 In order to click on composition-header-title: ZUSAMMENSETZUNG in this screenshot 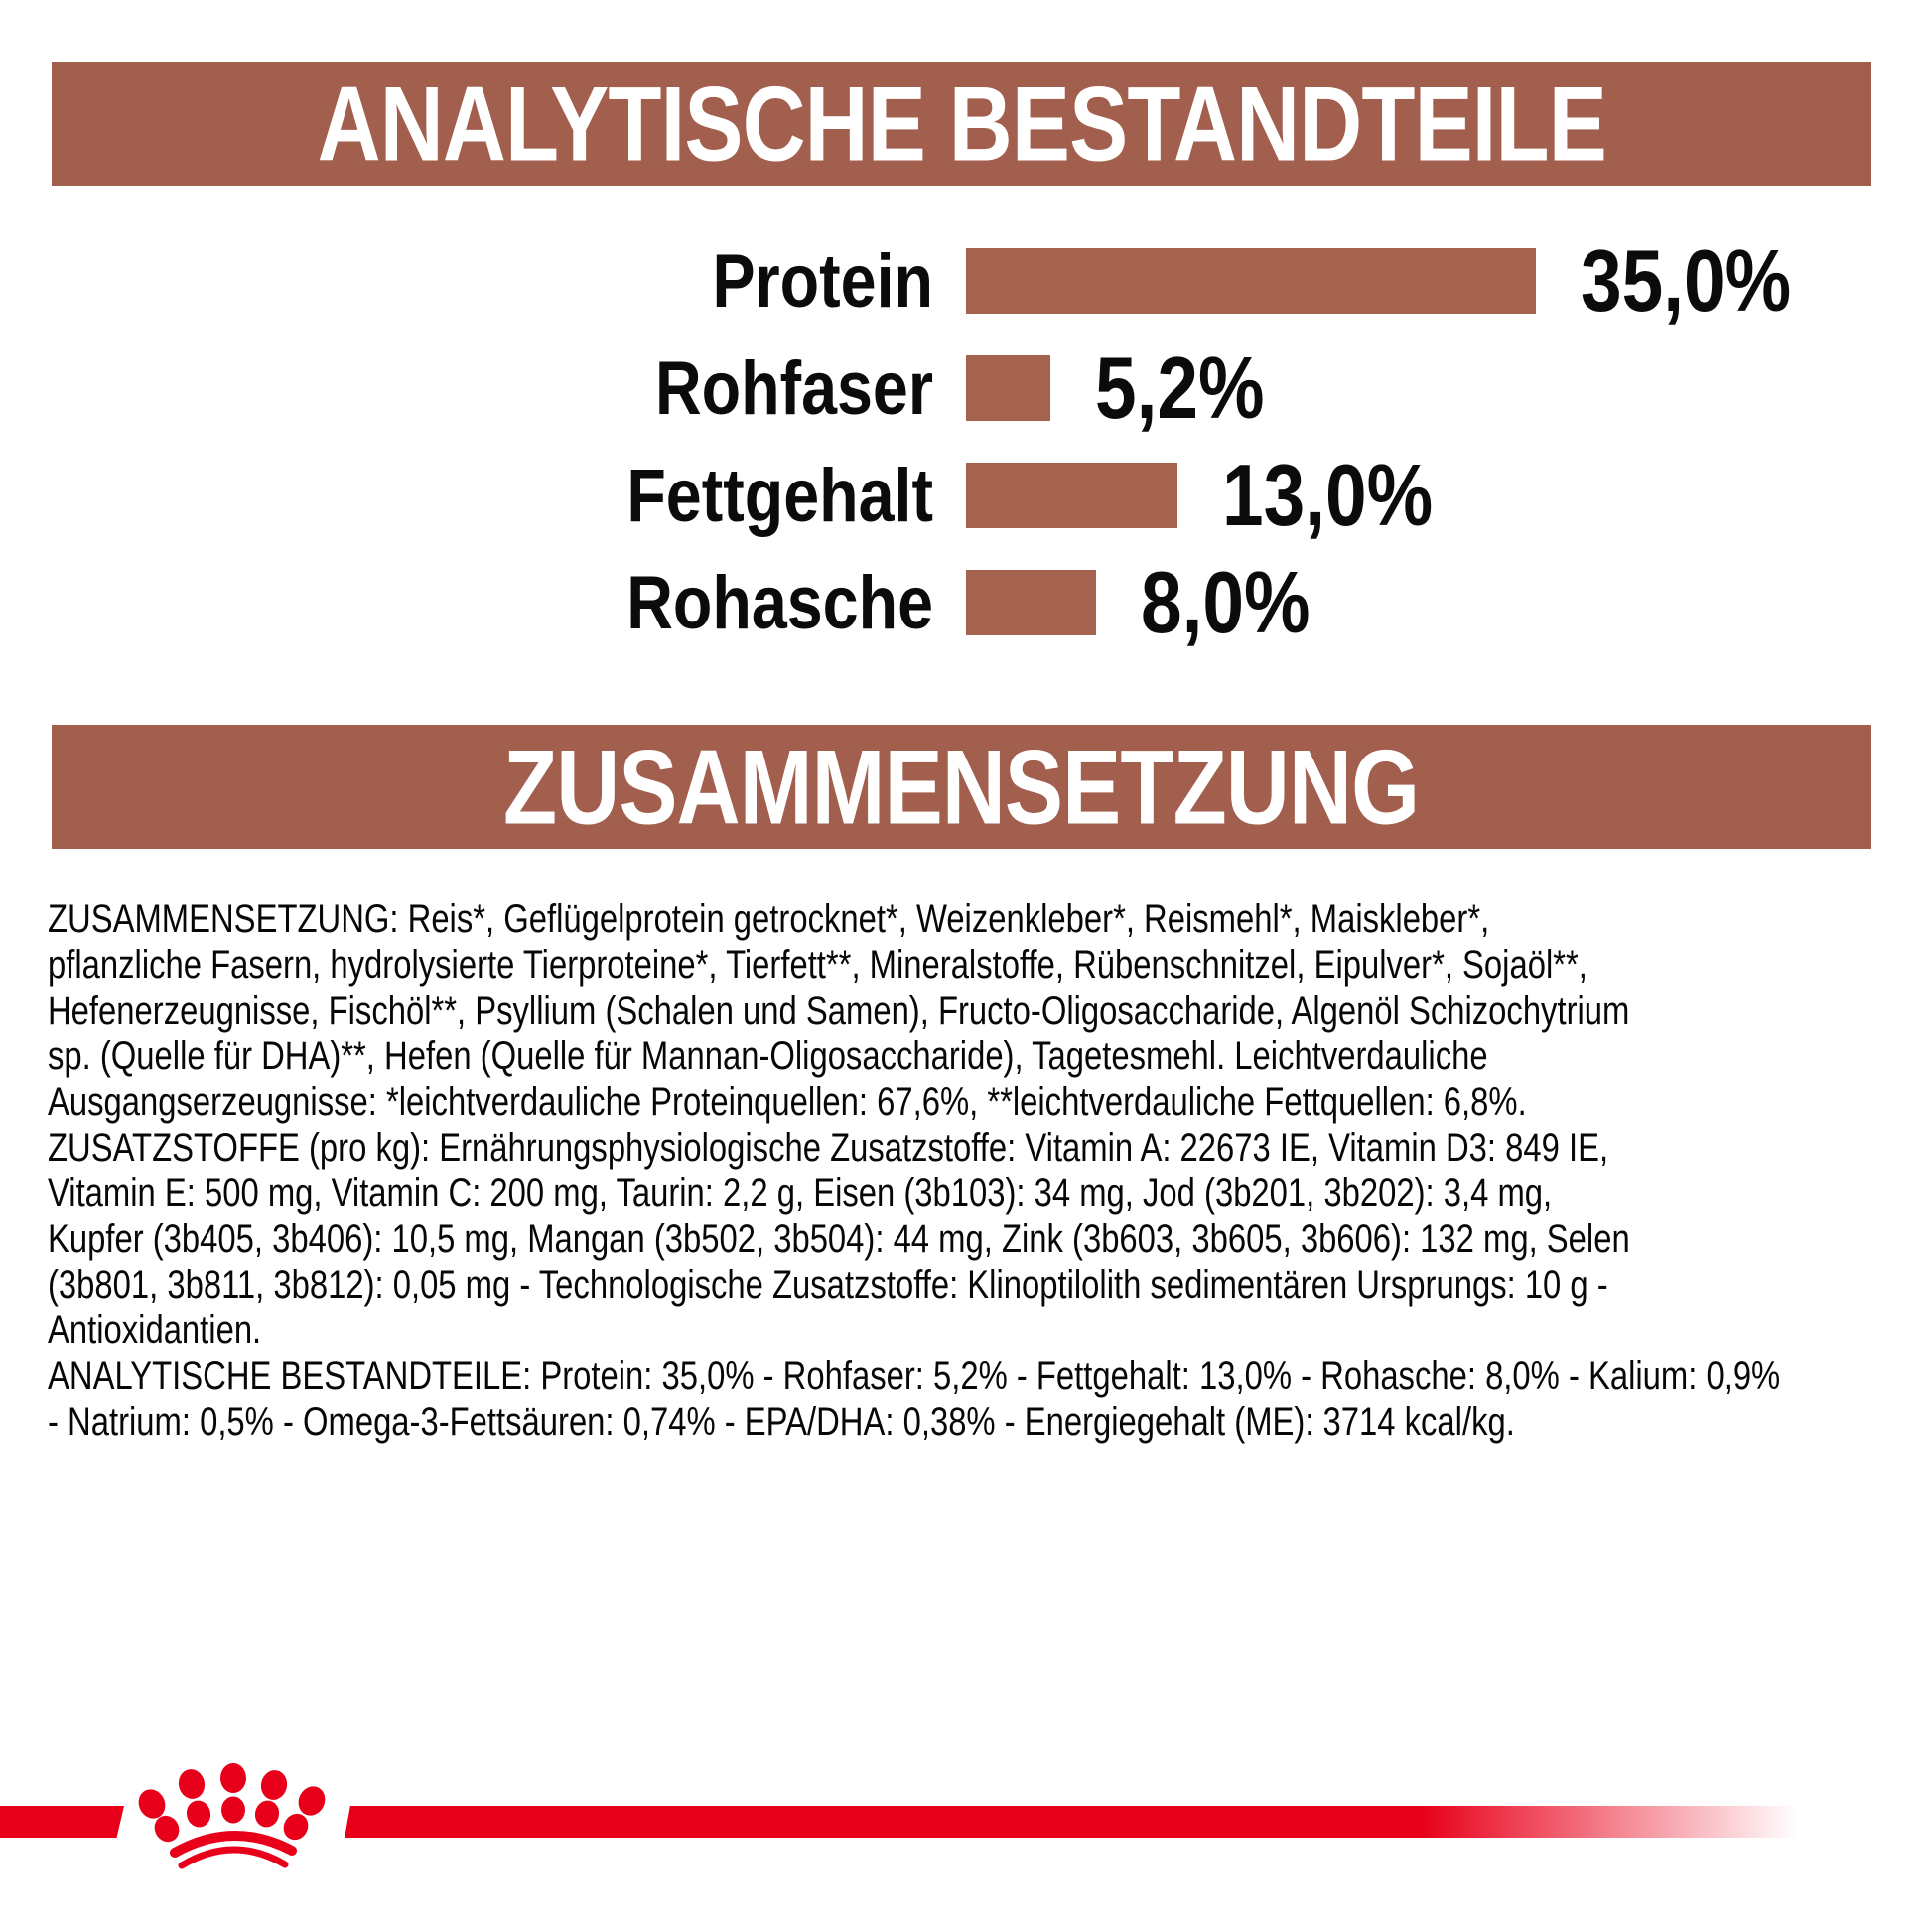, I will do `click(962, 787)`.